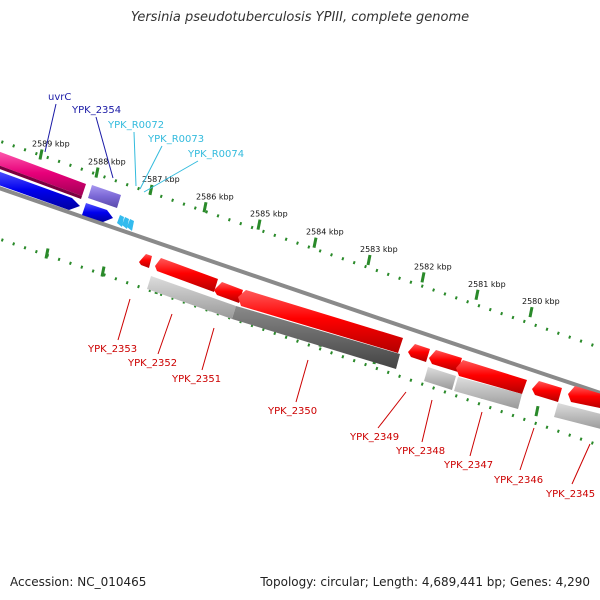 The image size is (600, 600). What do you see at coordinates (577, 416) in the screenshot?
I see `feature-YPK_2345-gene` at bounding box center [577, 416].